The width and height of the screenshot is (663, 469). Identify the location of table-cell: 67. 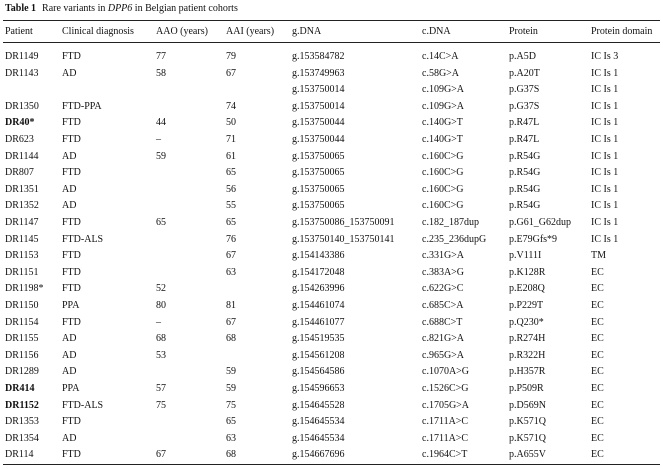
(231, 256).